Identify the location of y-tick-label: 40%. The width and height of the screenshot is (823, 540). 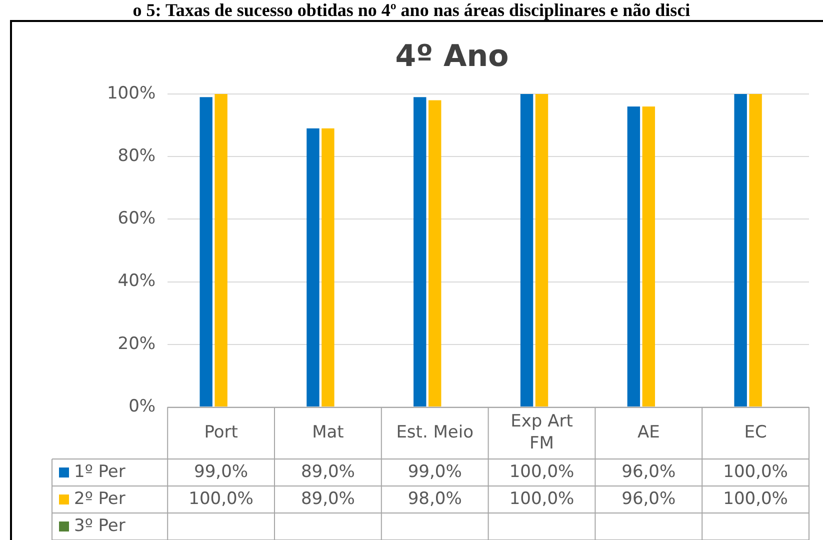
(137, 281).